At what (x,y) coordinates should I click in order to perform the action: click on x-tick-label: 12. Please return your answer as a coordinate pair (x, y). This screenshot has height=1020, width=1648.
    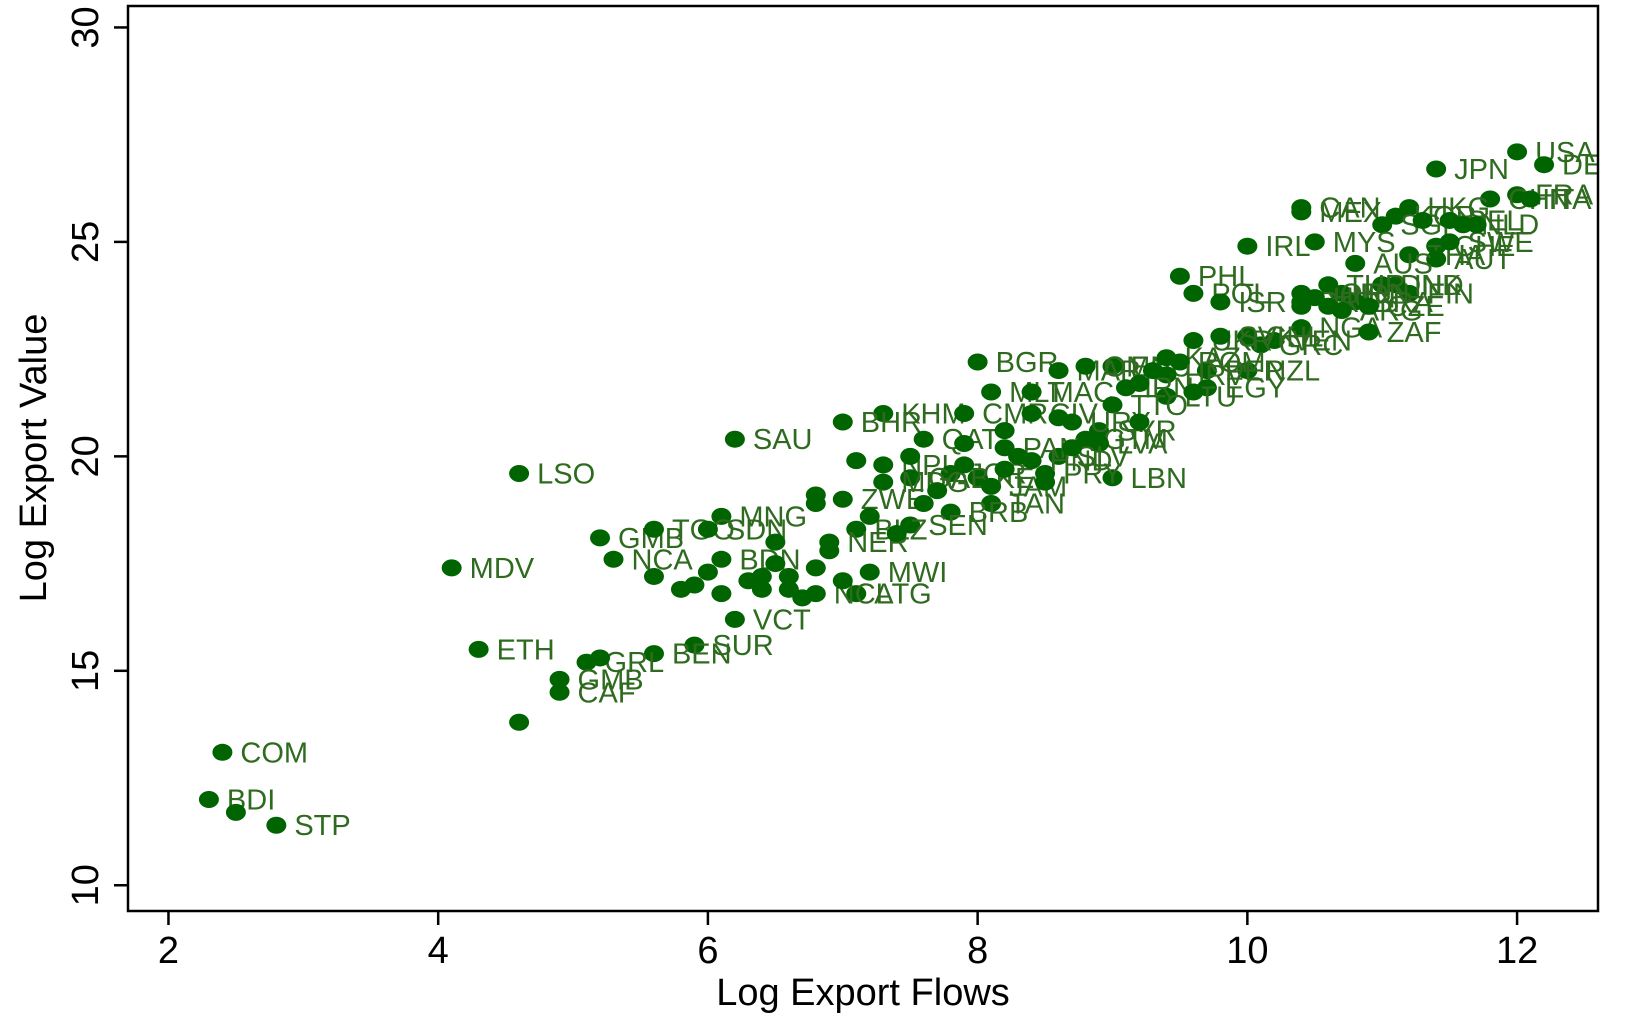
    Looking at the image, I should click on (1517, 951).